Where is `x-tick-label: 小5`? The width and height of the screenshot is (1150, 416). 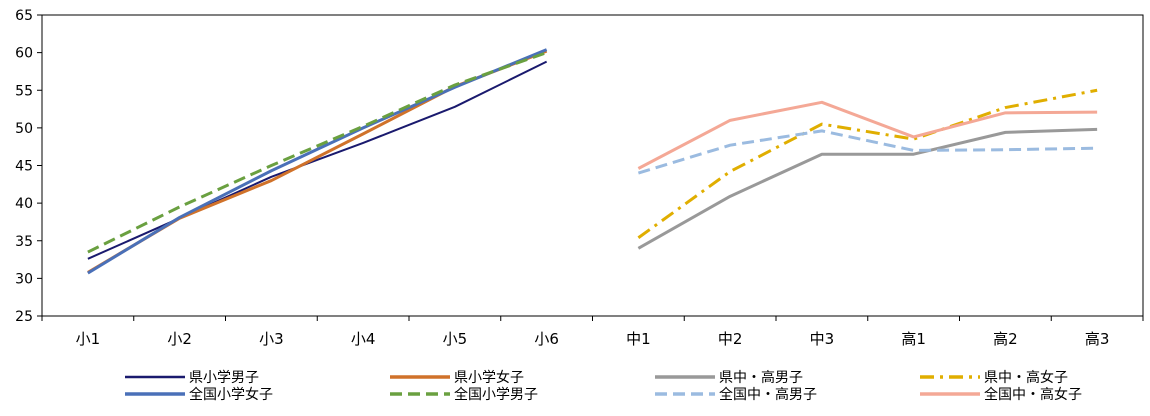
x-tick-label: 小5 is located at coordinates (455, 339).